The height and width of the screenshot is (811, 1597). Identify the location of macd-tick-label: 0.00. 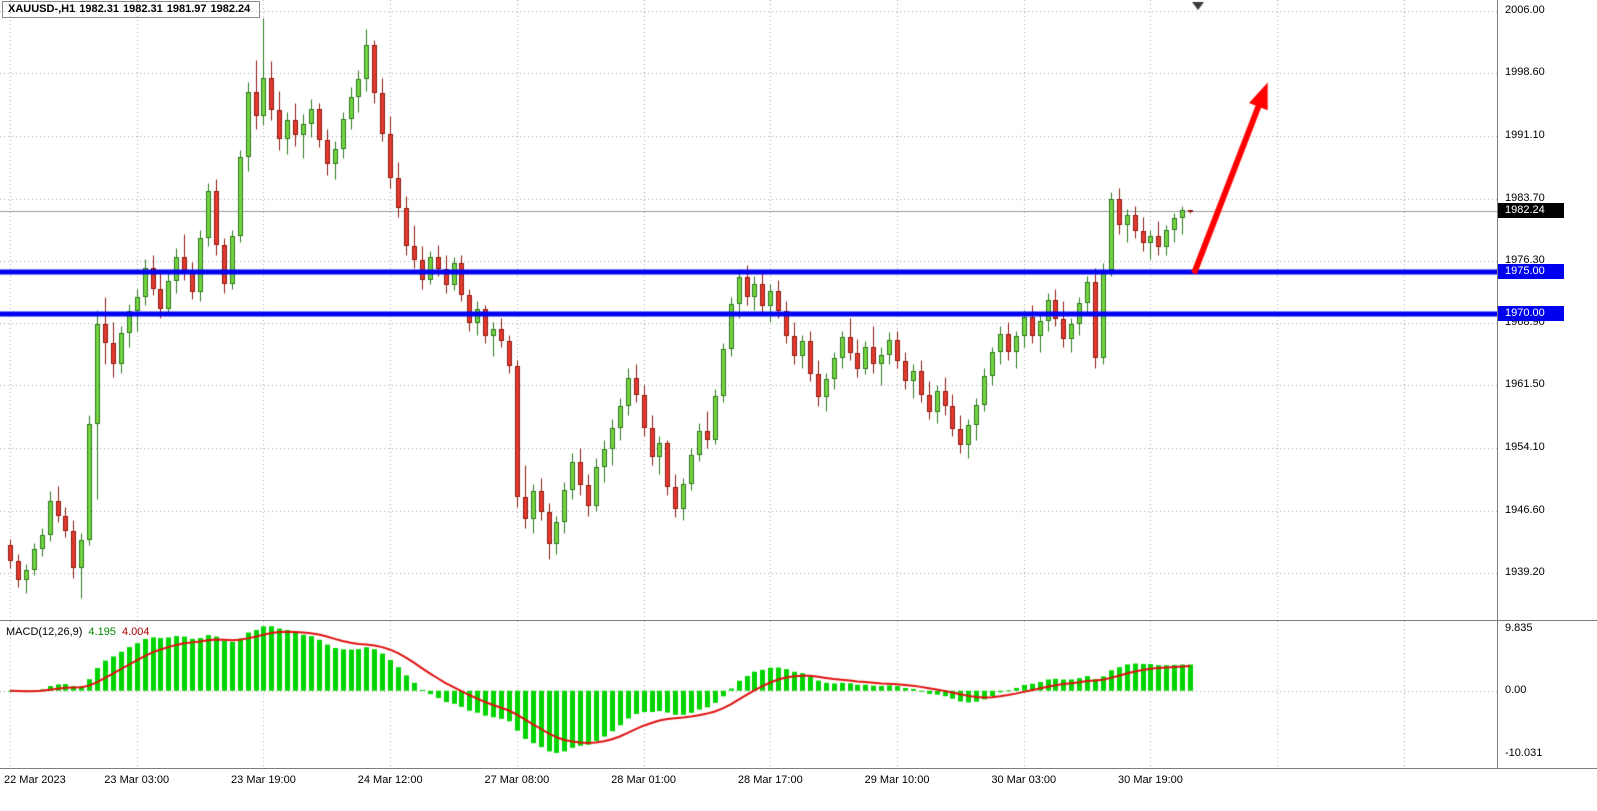
(1516, 690).